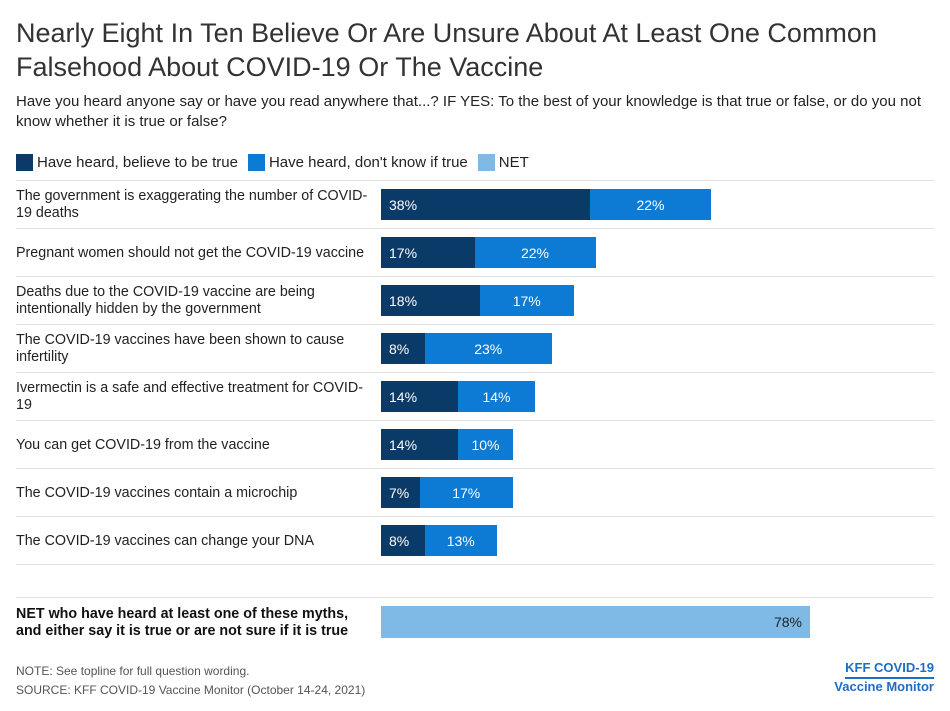 Image resolution: width=950 pixels, height=711 pixels. Describe the element at coordinates (884, 686) in the screenshot. I see `brand-line-2: Vaccine Monitor` at that location.